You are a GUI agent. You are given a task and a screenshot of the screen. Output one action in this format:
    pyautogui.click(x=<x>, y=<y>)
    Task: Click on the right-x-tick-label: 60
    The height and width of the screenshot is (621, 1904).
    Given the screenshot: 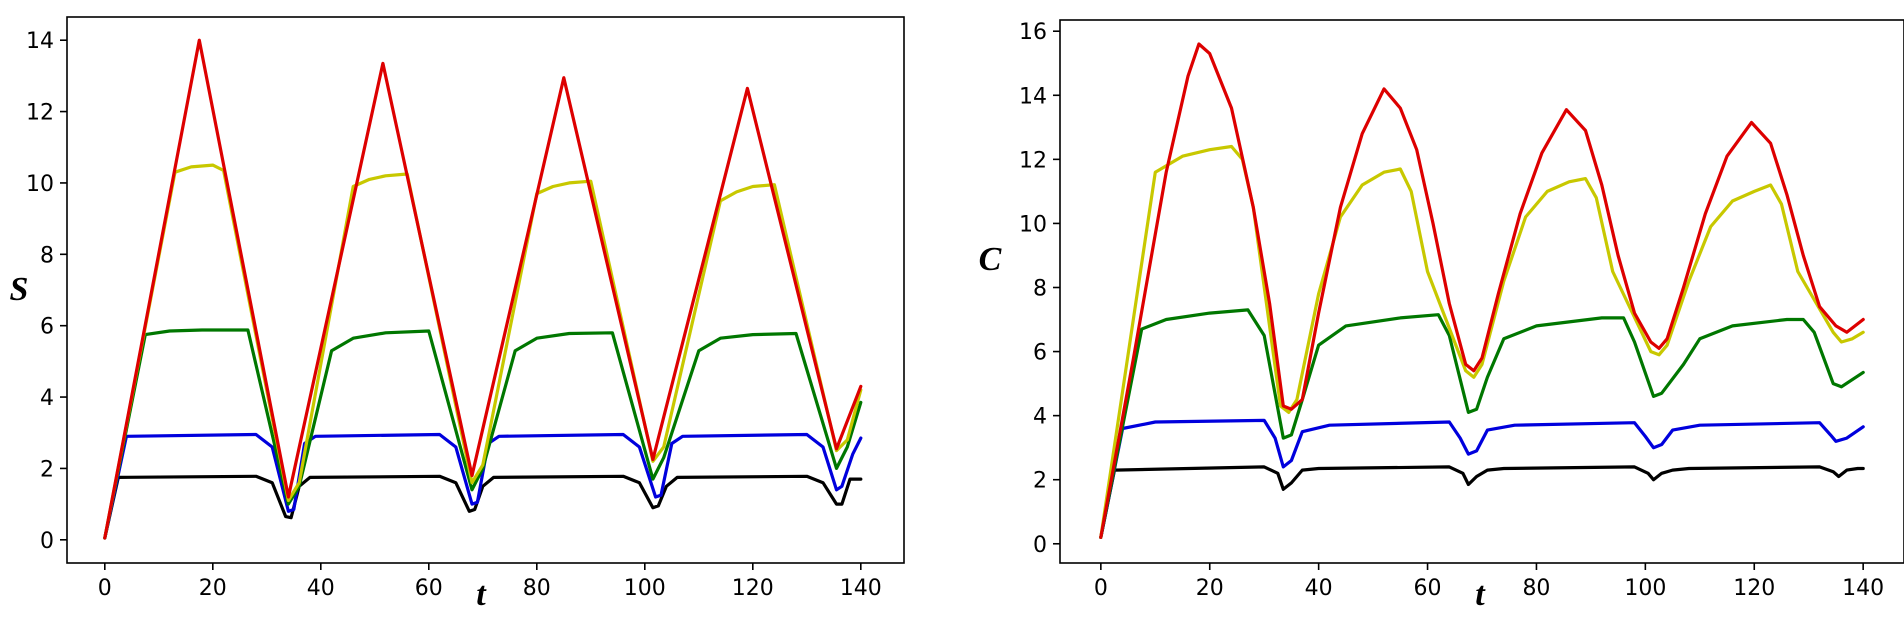 What is the action you would take?
    pyautogui.click(x=1428, y=588)
    